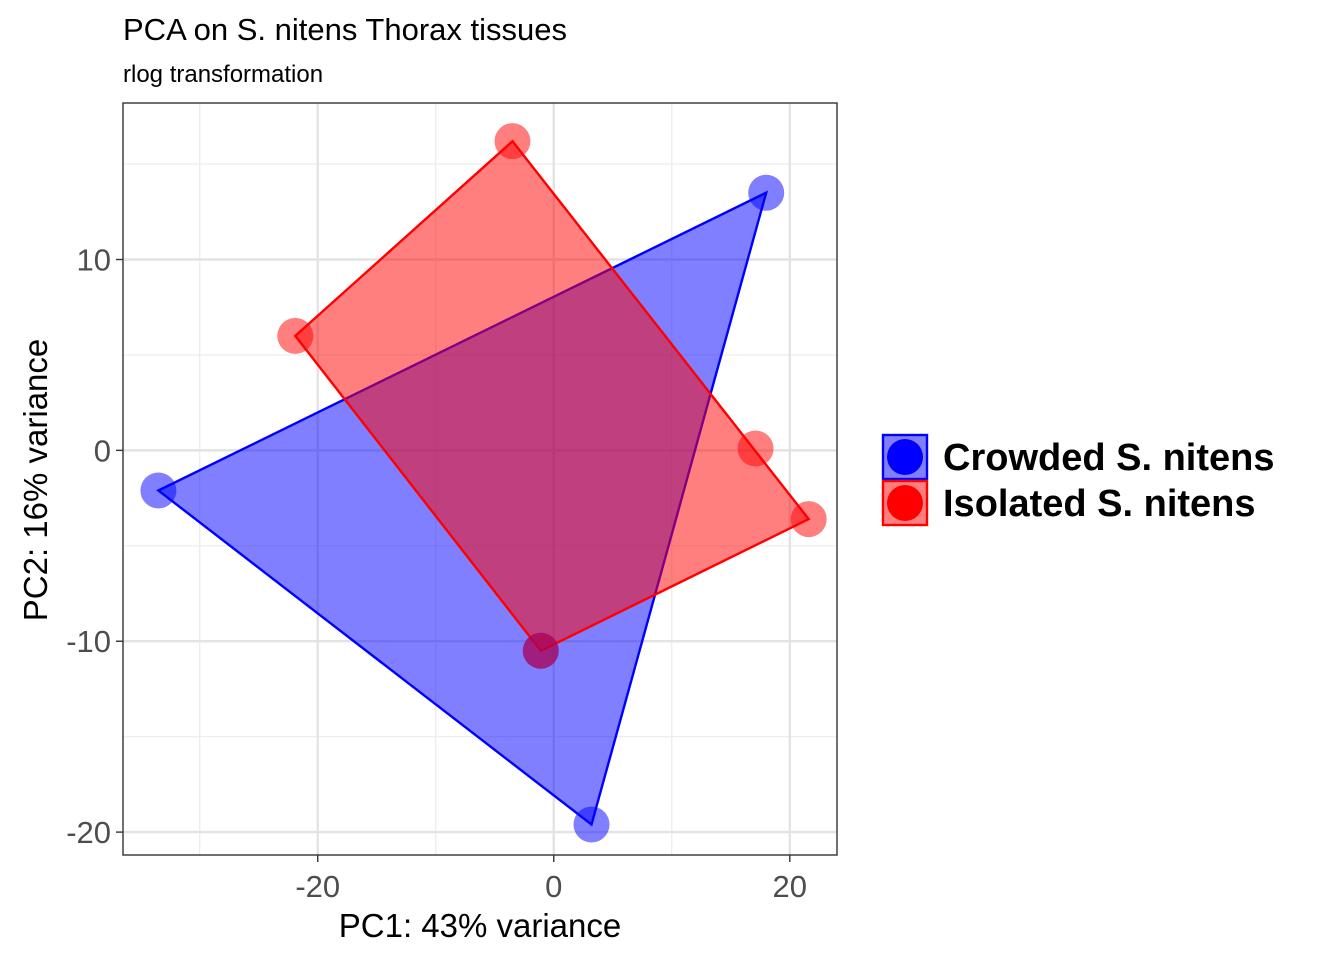 The width and height of the screenshot is (1344, 960). I want to click on chart-subtitle: rlog transformation, so click(223, 74).